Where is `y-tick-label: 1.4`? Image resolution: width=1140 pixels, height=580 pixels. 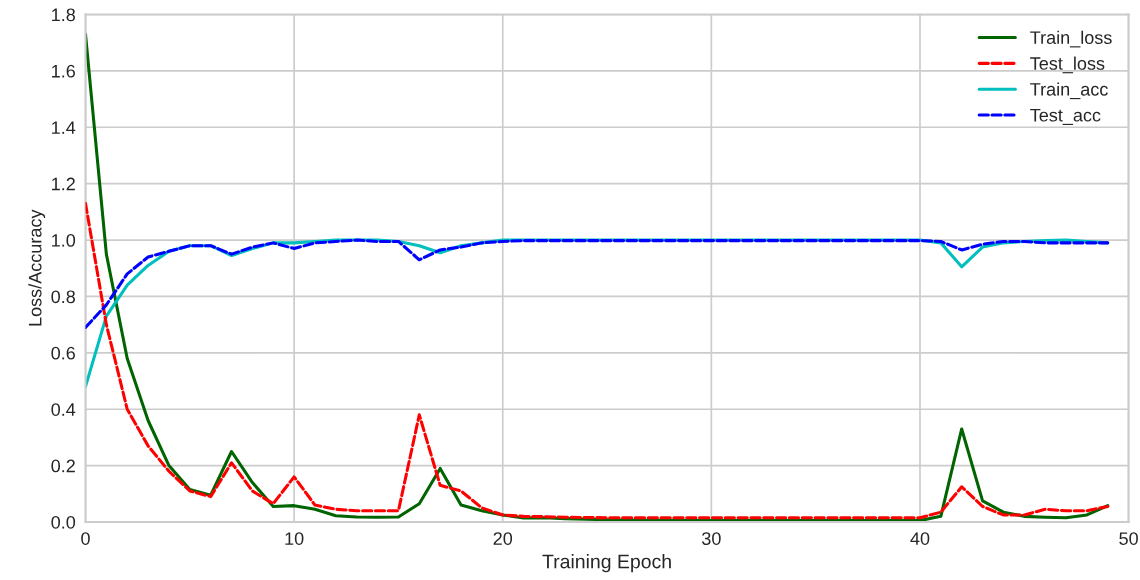 y-tick-label: 1.4 is located at coordinates (64, 127).